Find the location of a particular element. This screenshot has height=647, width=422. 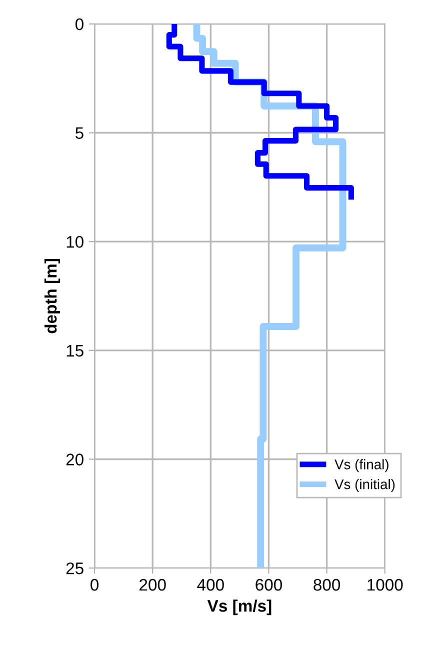

y-tick-label: 5 is located at coordinates (80, 133).